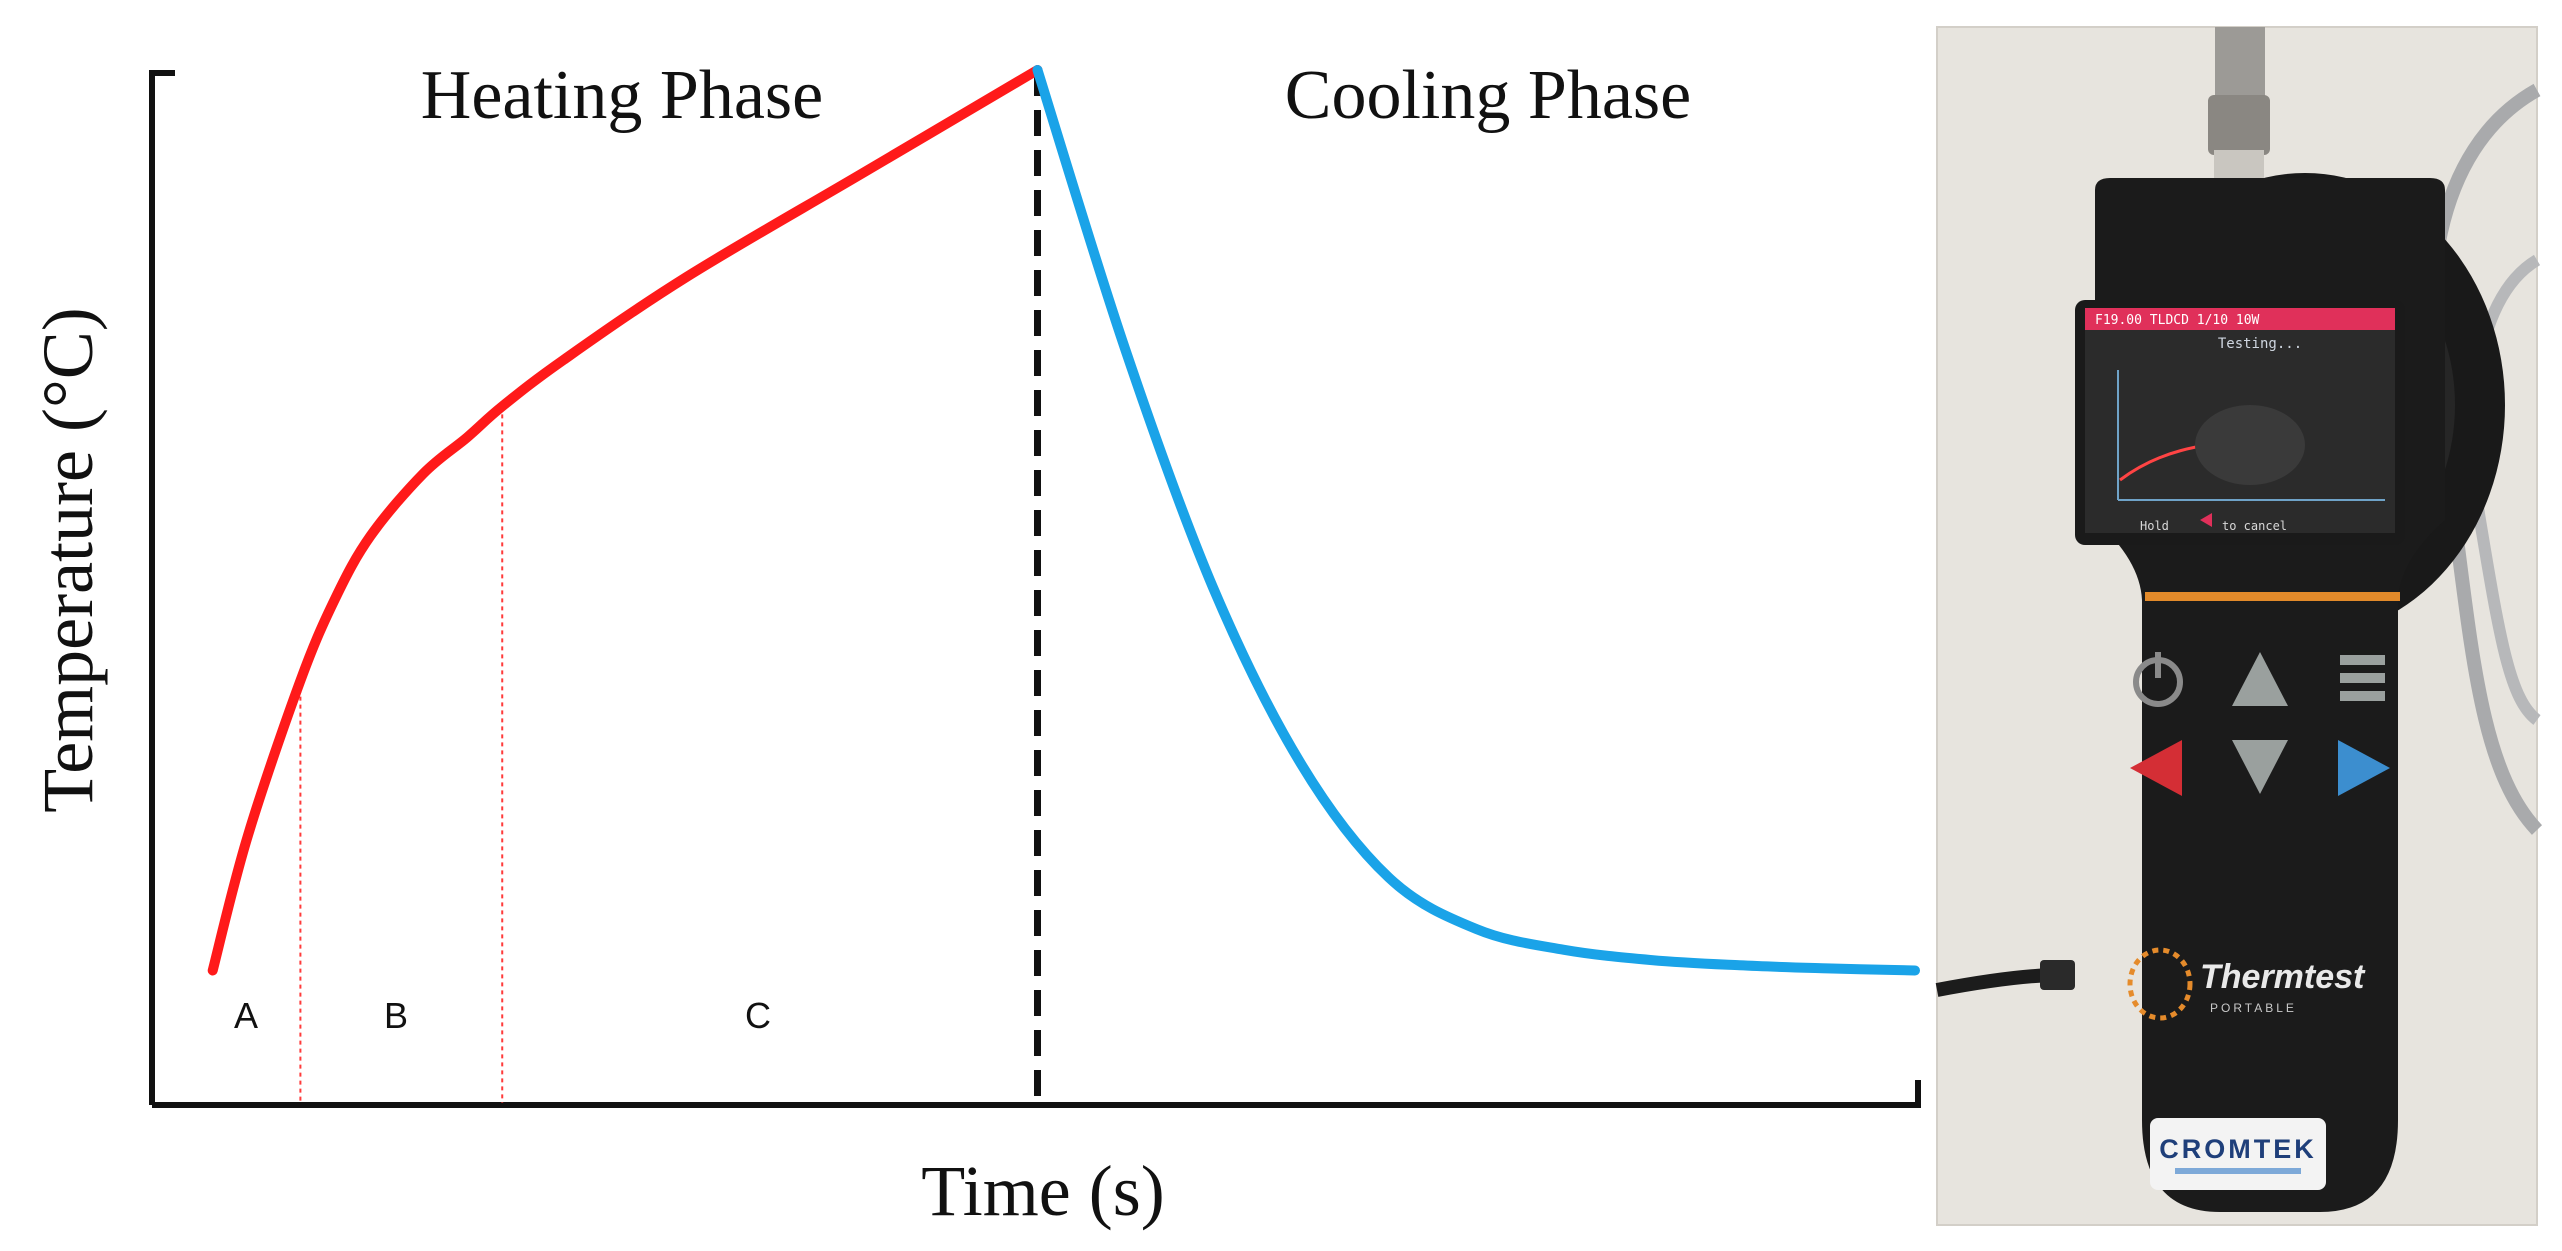 The width and height of the screenshot is (2562, 1251). What do you see at coordinates (2156, 768) in the screenshot?
I see `left-arrow-icon` at bounding box center [2156, 768].